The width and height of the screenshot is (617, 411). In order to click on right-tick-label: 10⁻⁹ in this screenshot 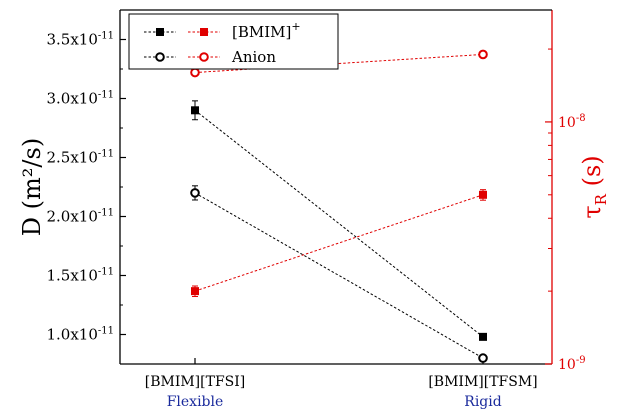, I will do `click(572, 364)`.